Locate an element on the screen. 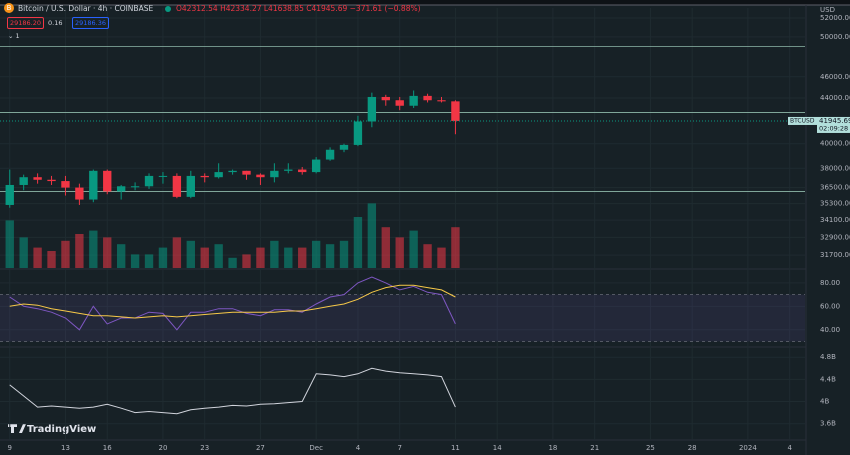 The height and width of the screenshot is (455, 850). y-tick-label: 46000.00 is located at coordinates (835, 77).